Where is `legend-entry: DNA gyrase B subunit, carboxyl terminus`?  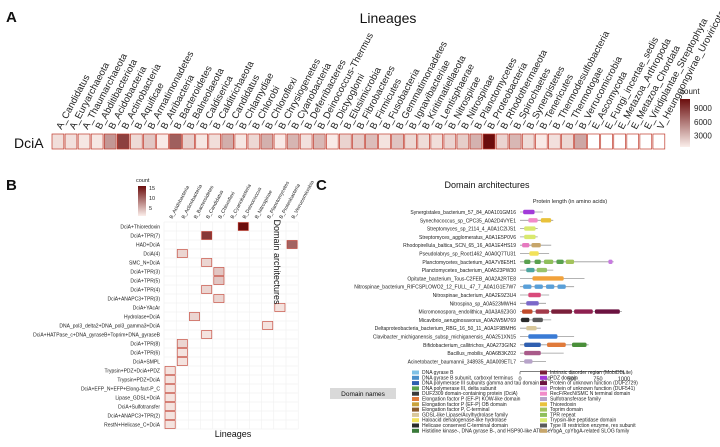 legend-entry: DNA gyrase B subunit, carboxyl terminus is located at coordinates (467, 378).